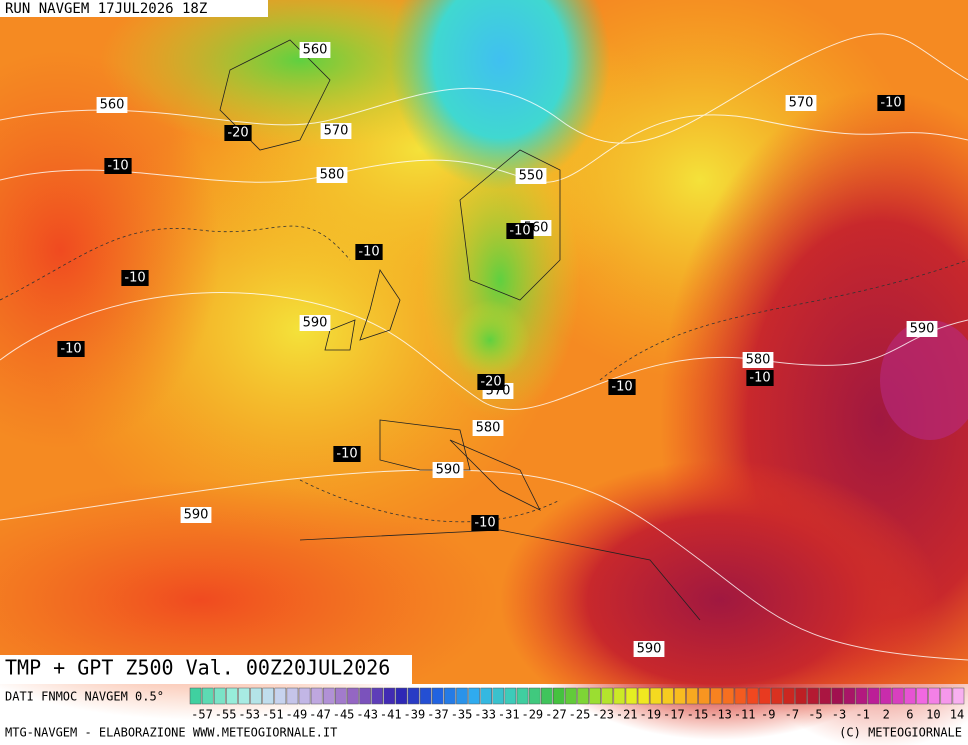  Describe the element at coordinates (438, 715) in the screenshot. I see `colorbar-label: -37` at that location.